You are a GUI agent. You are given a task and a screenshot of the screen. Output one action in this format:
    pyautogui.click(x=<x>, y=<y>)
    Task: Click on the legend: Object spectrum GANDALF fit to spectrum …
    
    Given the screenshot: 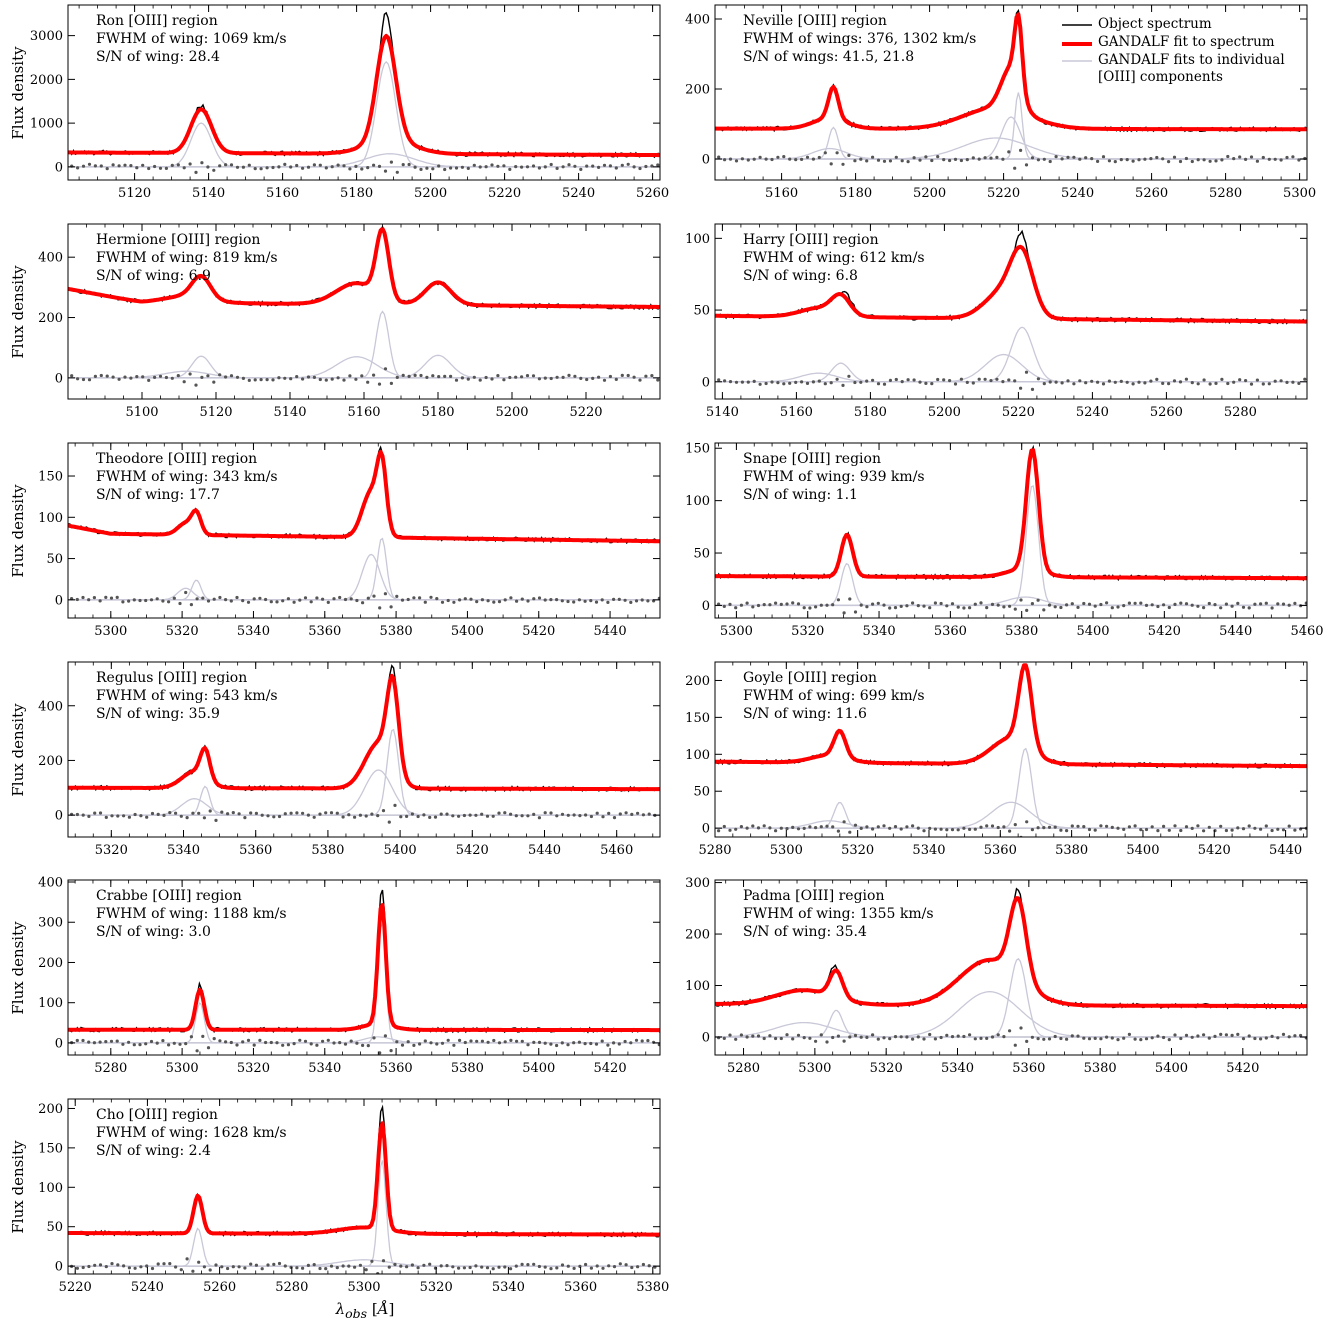 What is the action you would take?
    pyautogui.click(x=1192, y=51)
    